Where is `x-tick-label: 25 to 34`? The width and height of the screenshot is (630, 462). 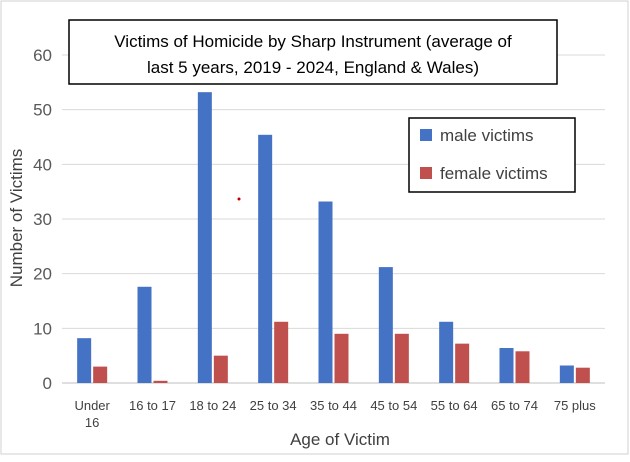 x-tick-label: 25 to 34 is located at coordinates (273, 405).